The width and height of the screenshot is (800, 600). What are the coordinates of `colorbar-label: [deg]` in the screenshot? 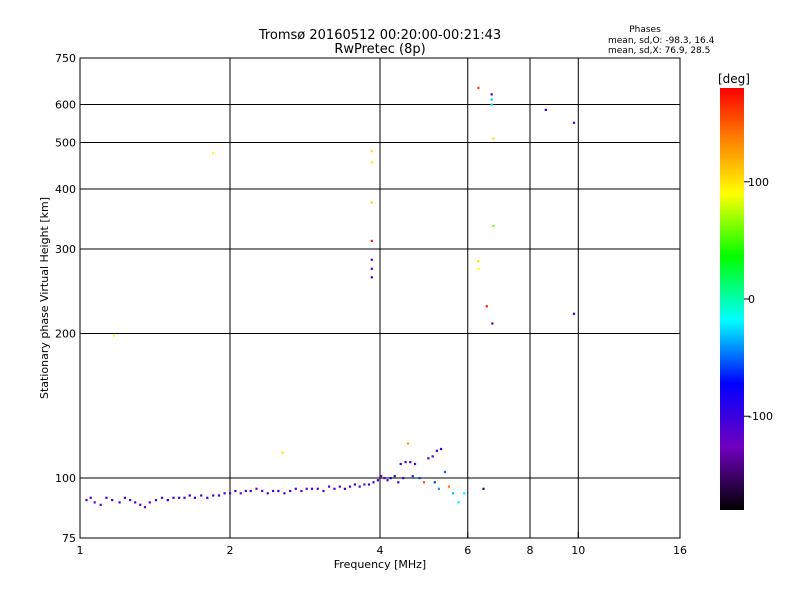 It's located at (734, 79).